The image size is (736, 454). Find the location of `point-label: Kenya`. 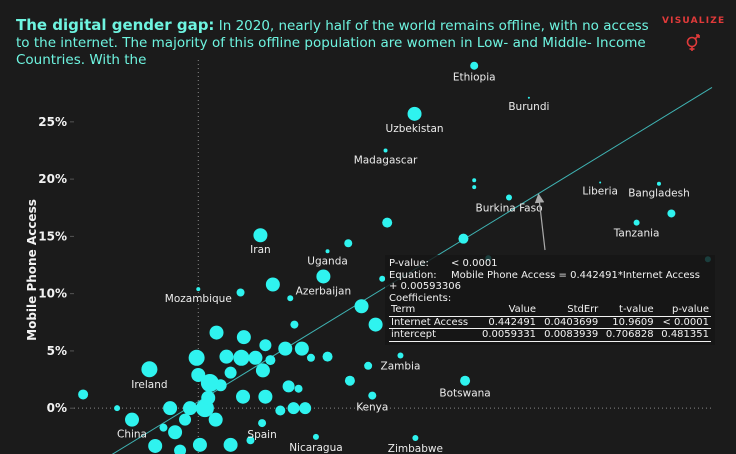

point-label: Kenya is located at coordinates (372, 408).